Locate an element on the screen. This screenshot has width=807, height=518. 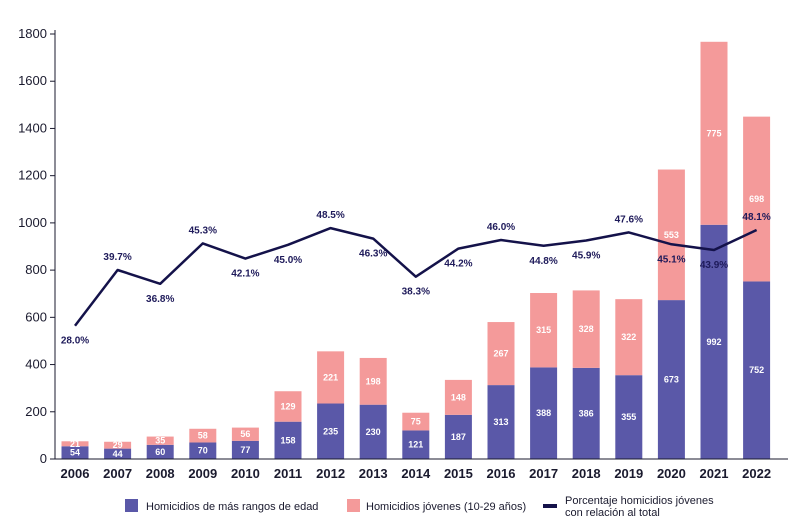
bar-label-youth: 328 is located at coordinates (586, 329).